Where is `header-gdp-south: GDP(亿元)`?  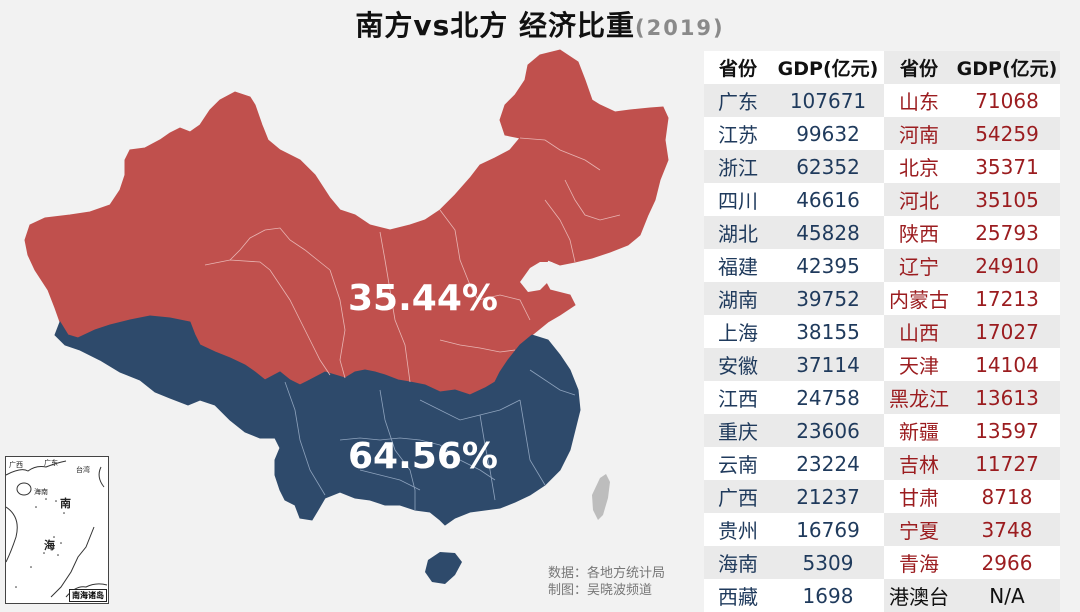
header-gdp-south: GDP(亿元) is located at coordinates (828, 67).